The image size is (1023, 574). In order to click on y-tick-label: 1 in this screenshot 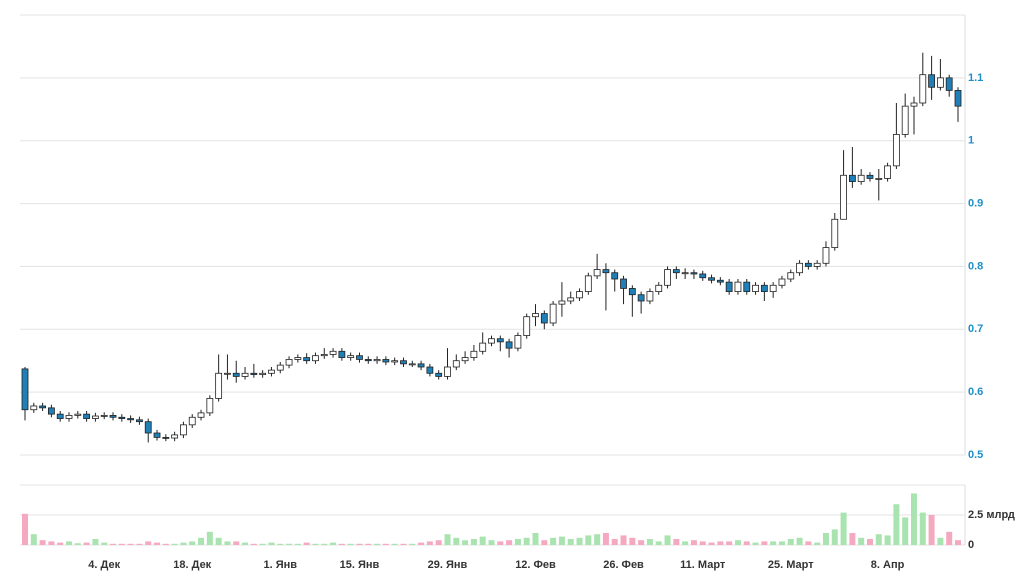, I will do `click(971, 141)`.